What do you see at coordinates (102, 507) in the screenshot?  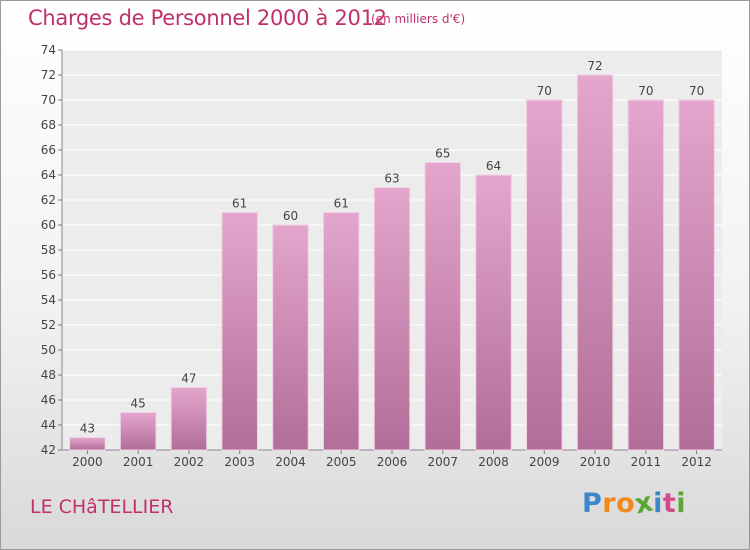 I see `commune-name: LE CHâTELLIER` at bounding box center [102, 507].